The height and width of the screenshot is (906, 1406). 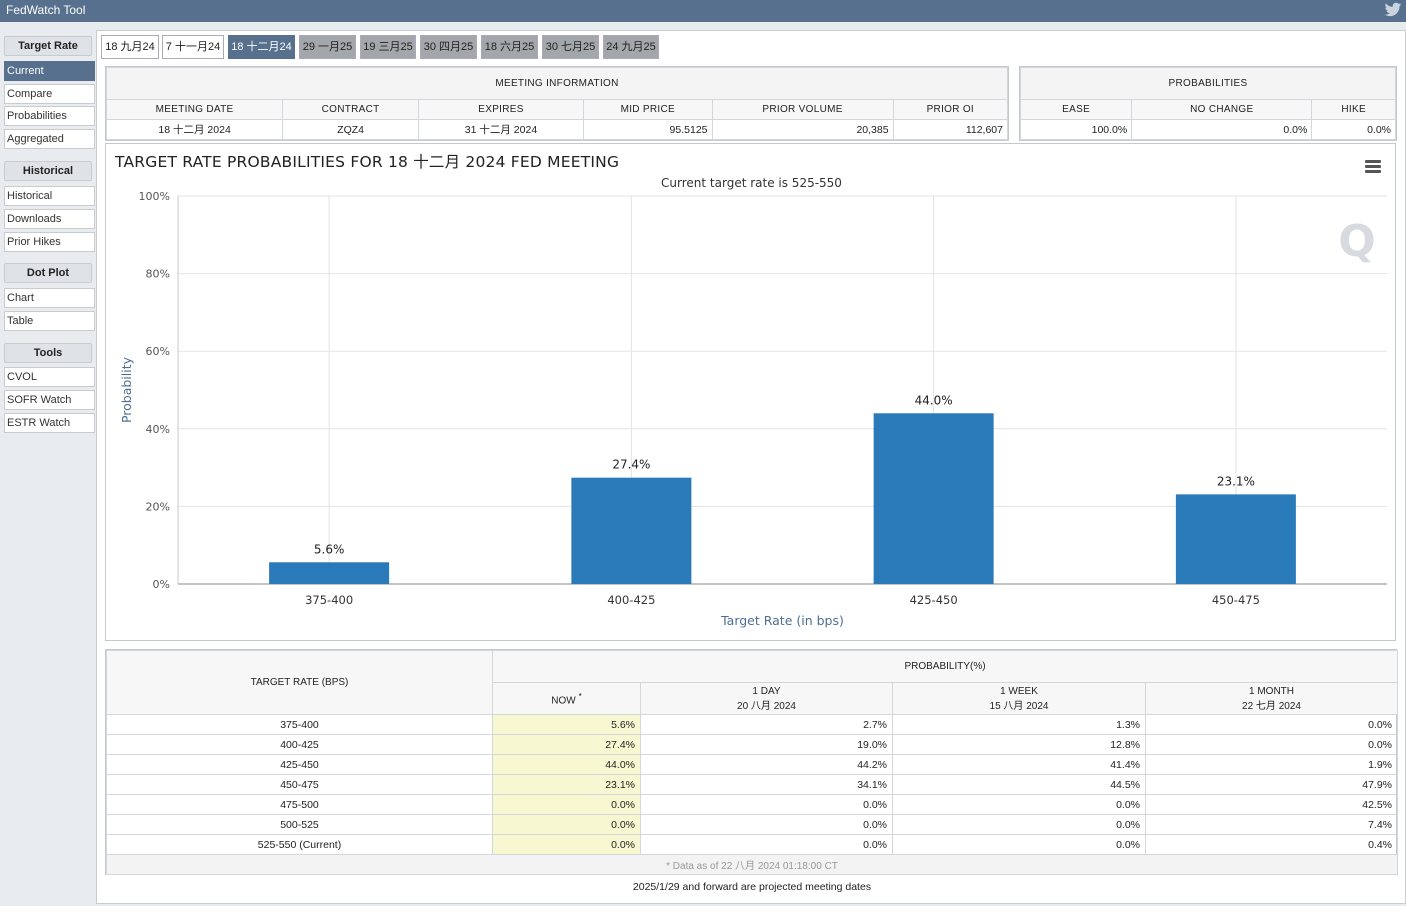 I want to click on table-row: 400-425 27.4% 19.0% 12.8% 0.0%, so click(x=752, y=744).